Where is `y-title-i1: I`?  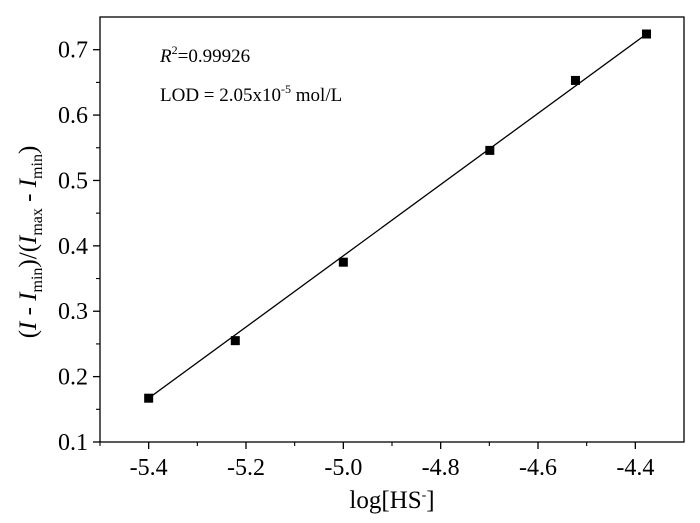 y-title-i1: I is located at coordinates (28, 325).